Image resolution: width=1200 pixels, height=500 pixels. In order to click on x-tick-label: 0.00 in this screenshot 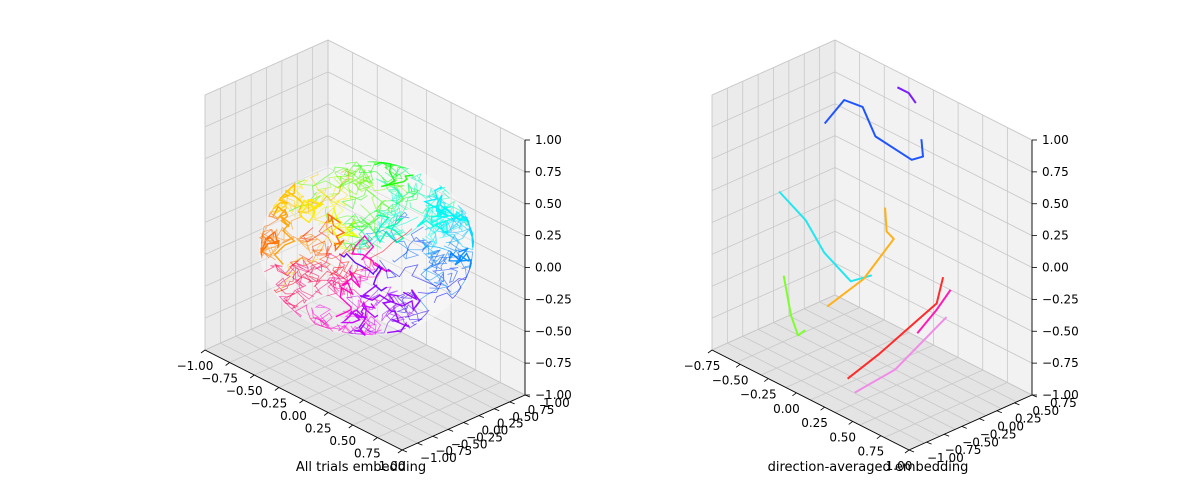, I will do `click(786, 409)`.